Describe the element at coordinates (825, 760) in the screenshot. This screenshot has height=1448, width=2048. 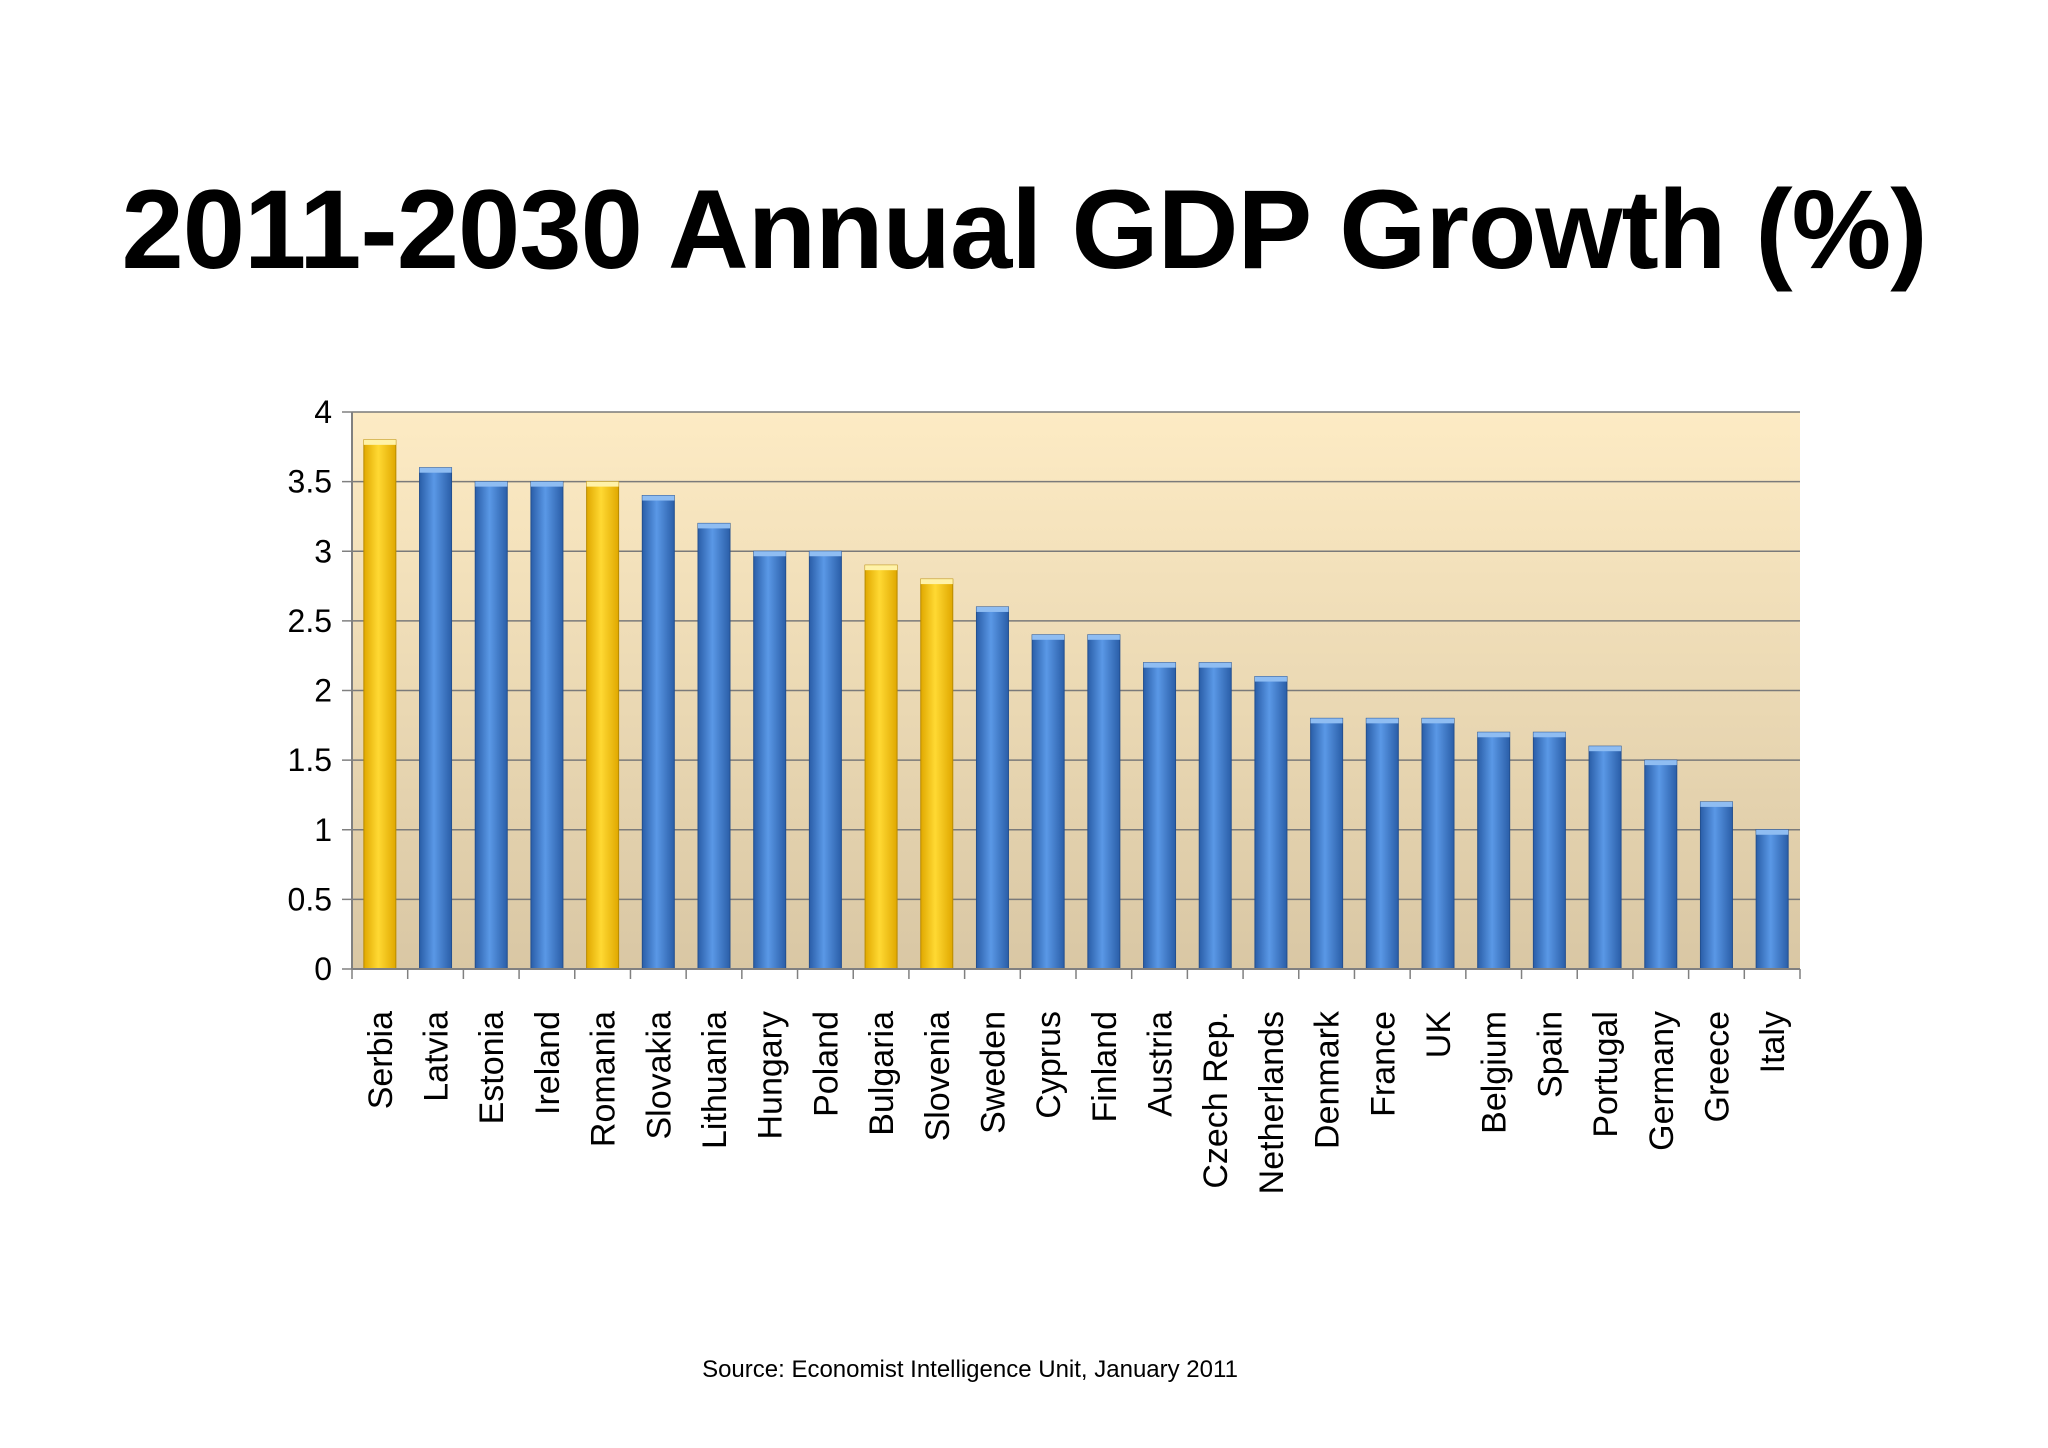
I see `bar-poland` at that location.